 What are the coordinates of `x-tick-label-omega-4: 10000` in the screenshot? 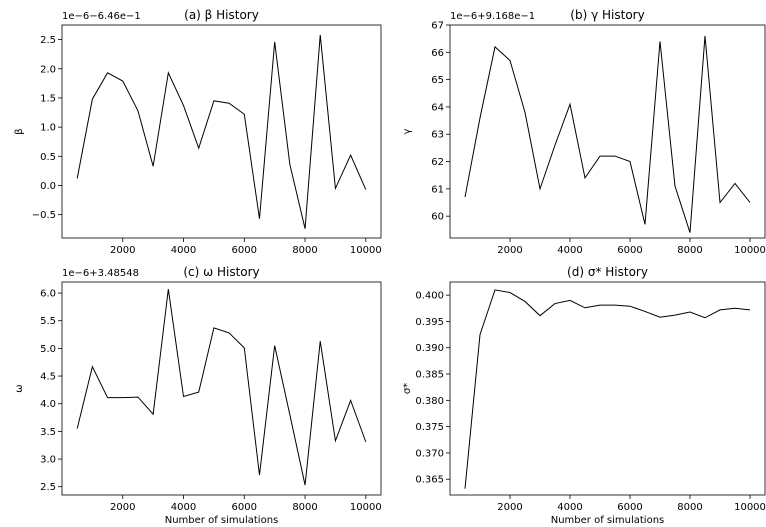 It's located at (366, 507).